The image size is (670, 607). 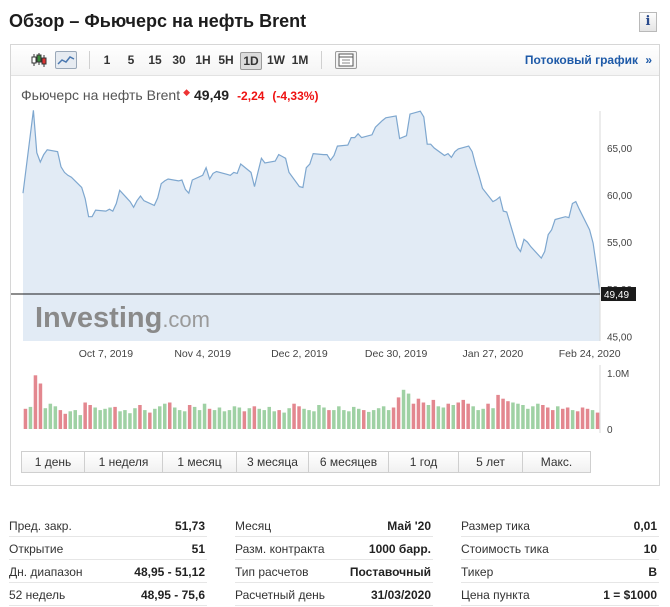 I want to click on timeframe-5h: 5H, so click(x=226, y=60).